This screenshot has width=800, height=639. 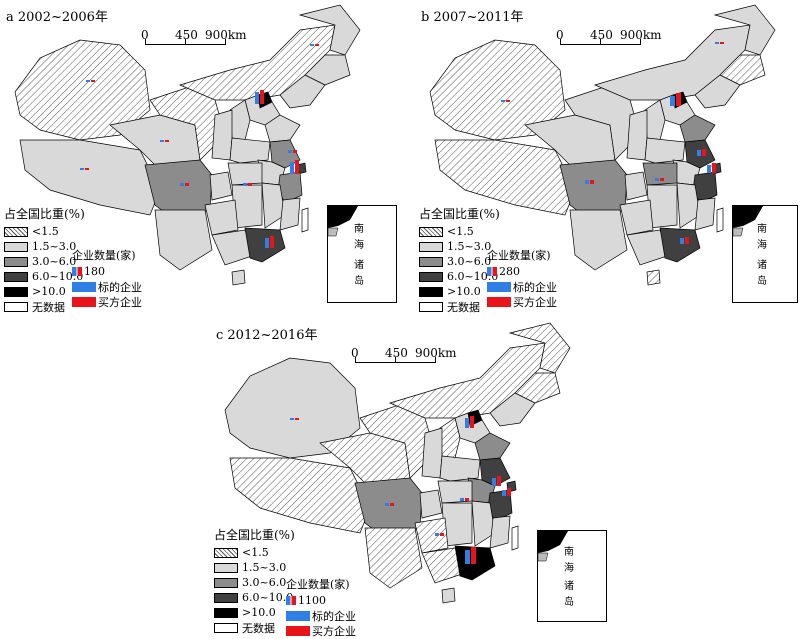 What do you see at coordinates (472, 17) in the screenshot?
I see `panel-title: b 2007~2011年` at bounding box center [472, 17].